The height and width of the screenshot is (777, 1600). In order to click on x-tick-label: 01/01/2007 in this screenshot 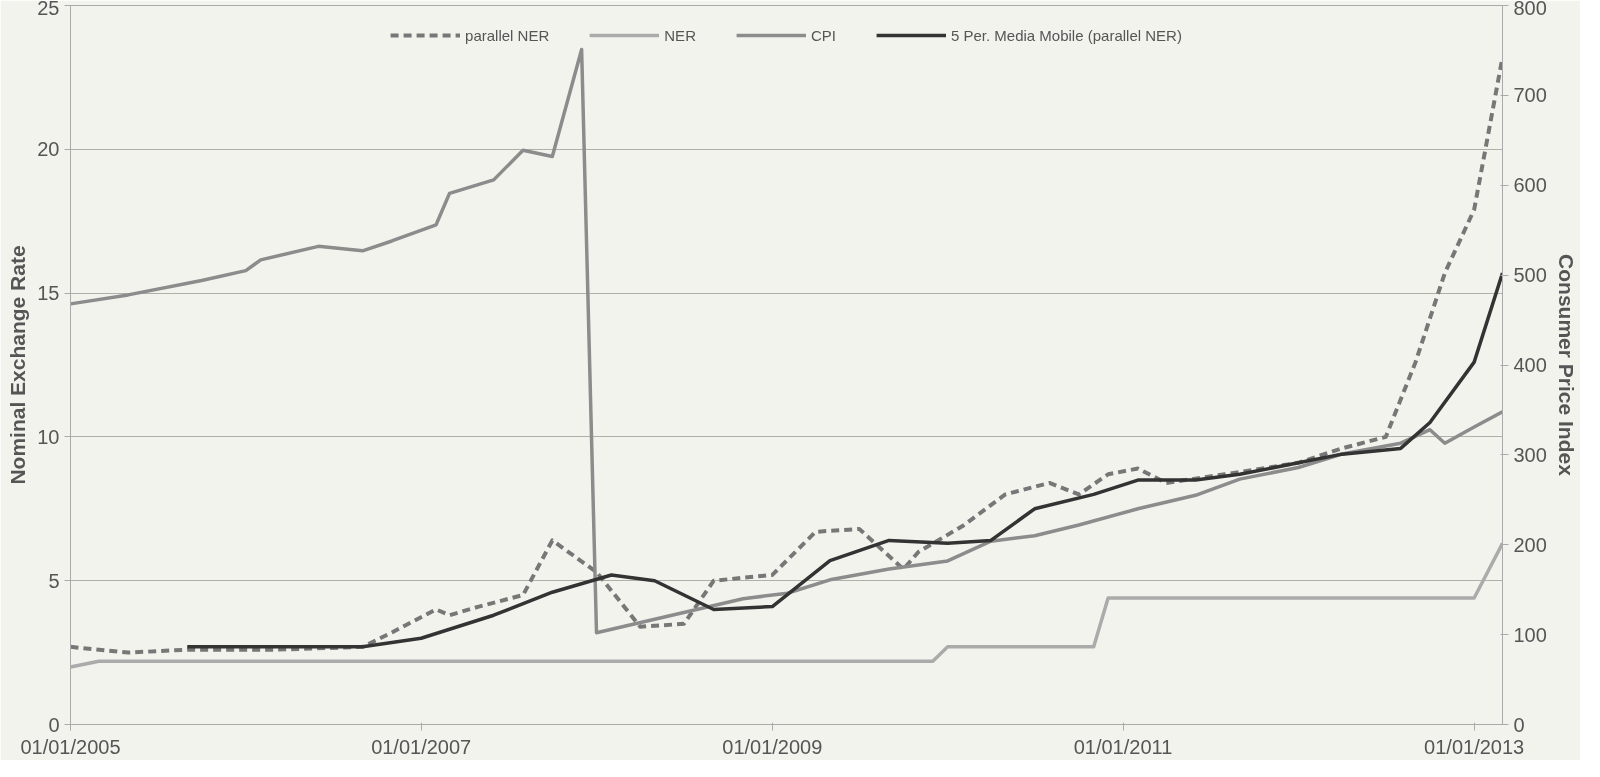, I will do `click(421, 746)`.